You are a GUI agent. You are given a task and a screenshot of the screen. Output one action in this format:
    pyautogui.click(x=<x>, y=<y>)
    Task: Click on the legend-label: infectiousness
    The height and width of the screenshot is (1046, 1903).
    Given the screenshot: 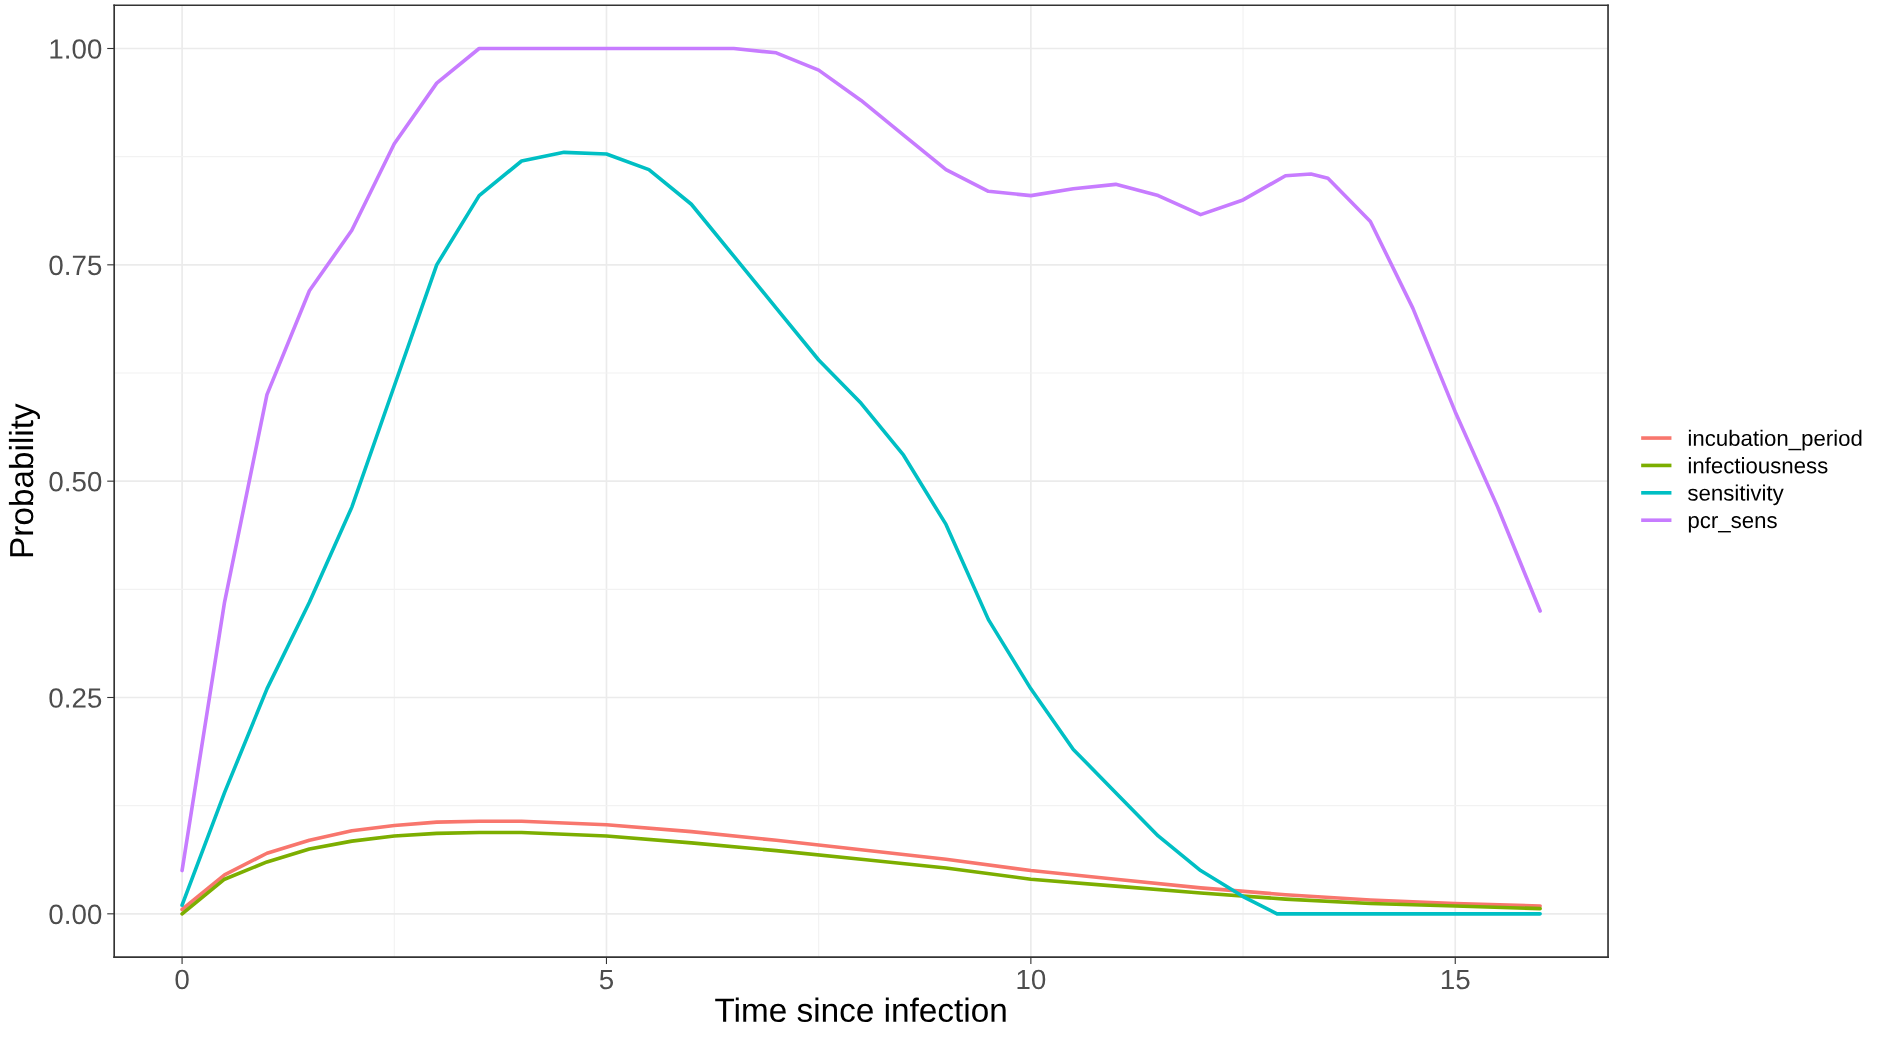 What is the action you would take?
    pyautogui.click(x=1758, y=465)
    